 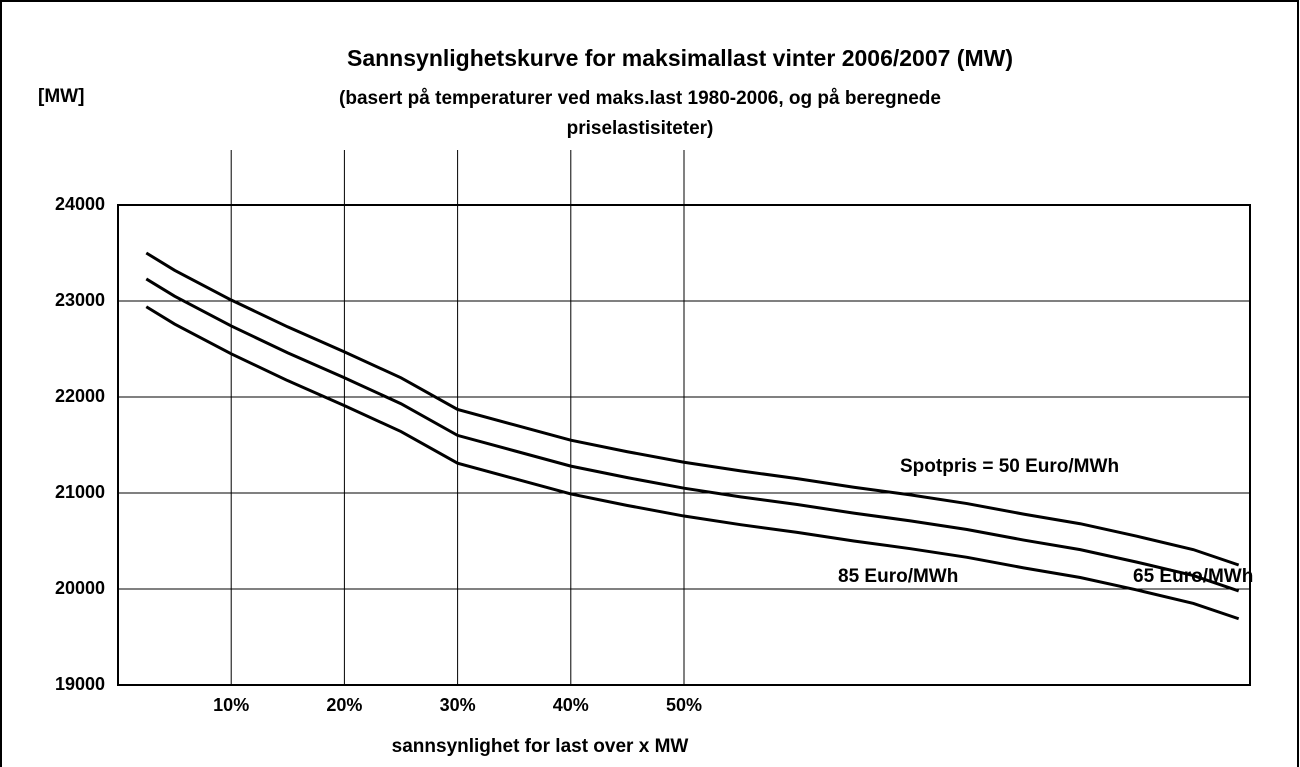 What do you see at coordinates (571, 705) in the screenshot?
I see `x-tick-label: 40%` at bounding box center [571, 705].